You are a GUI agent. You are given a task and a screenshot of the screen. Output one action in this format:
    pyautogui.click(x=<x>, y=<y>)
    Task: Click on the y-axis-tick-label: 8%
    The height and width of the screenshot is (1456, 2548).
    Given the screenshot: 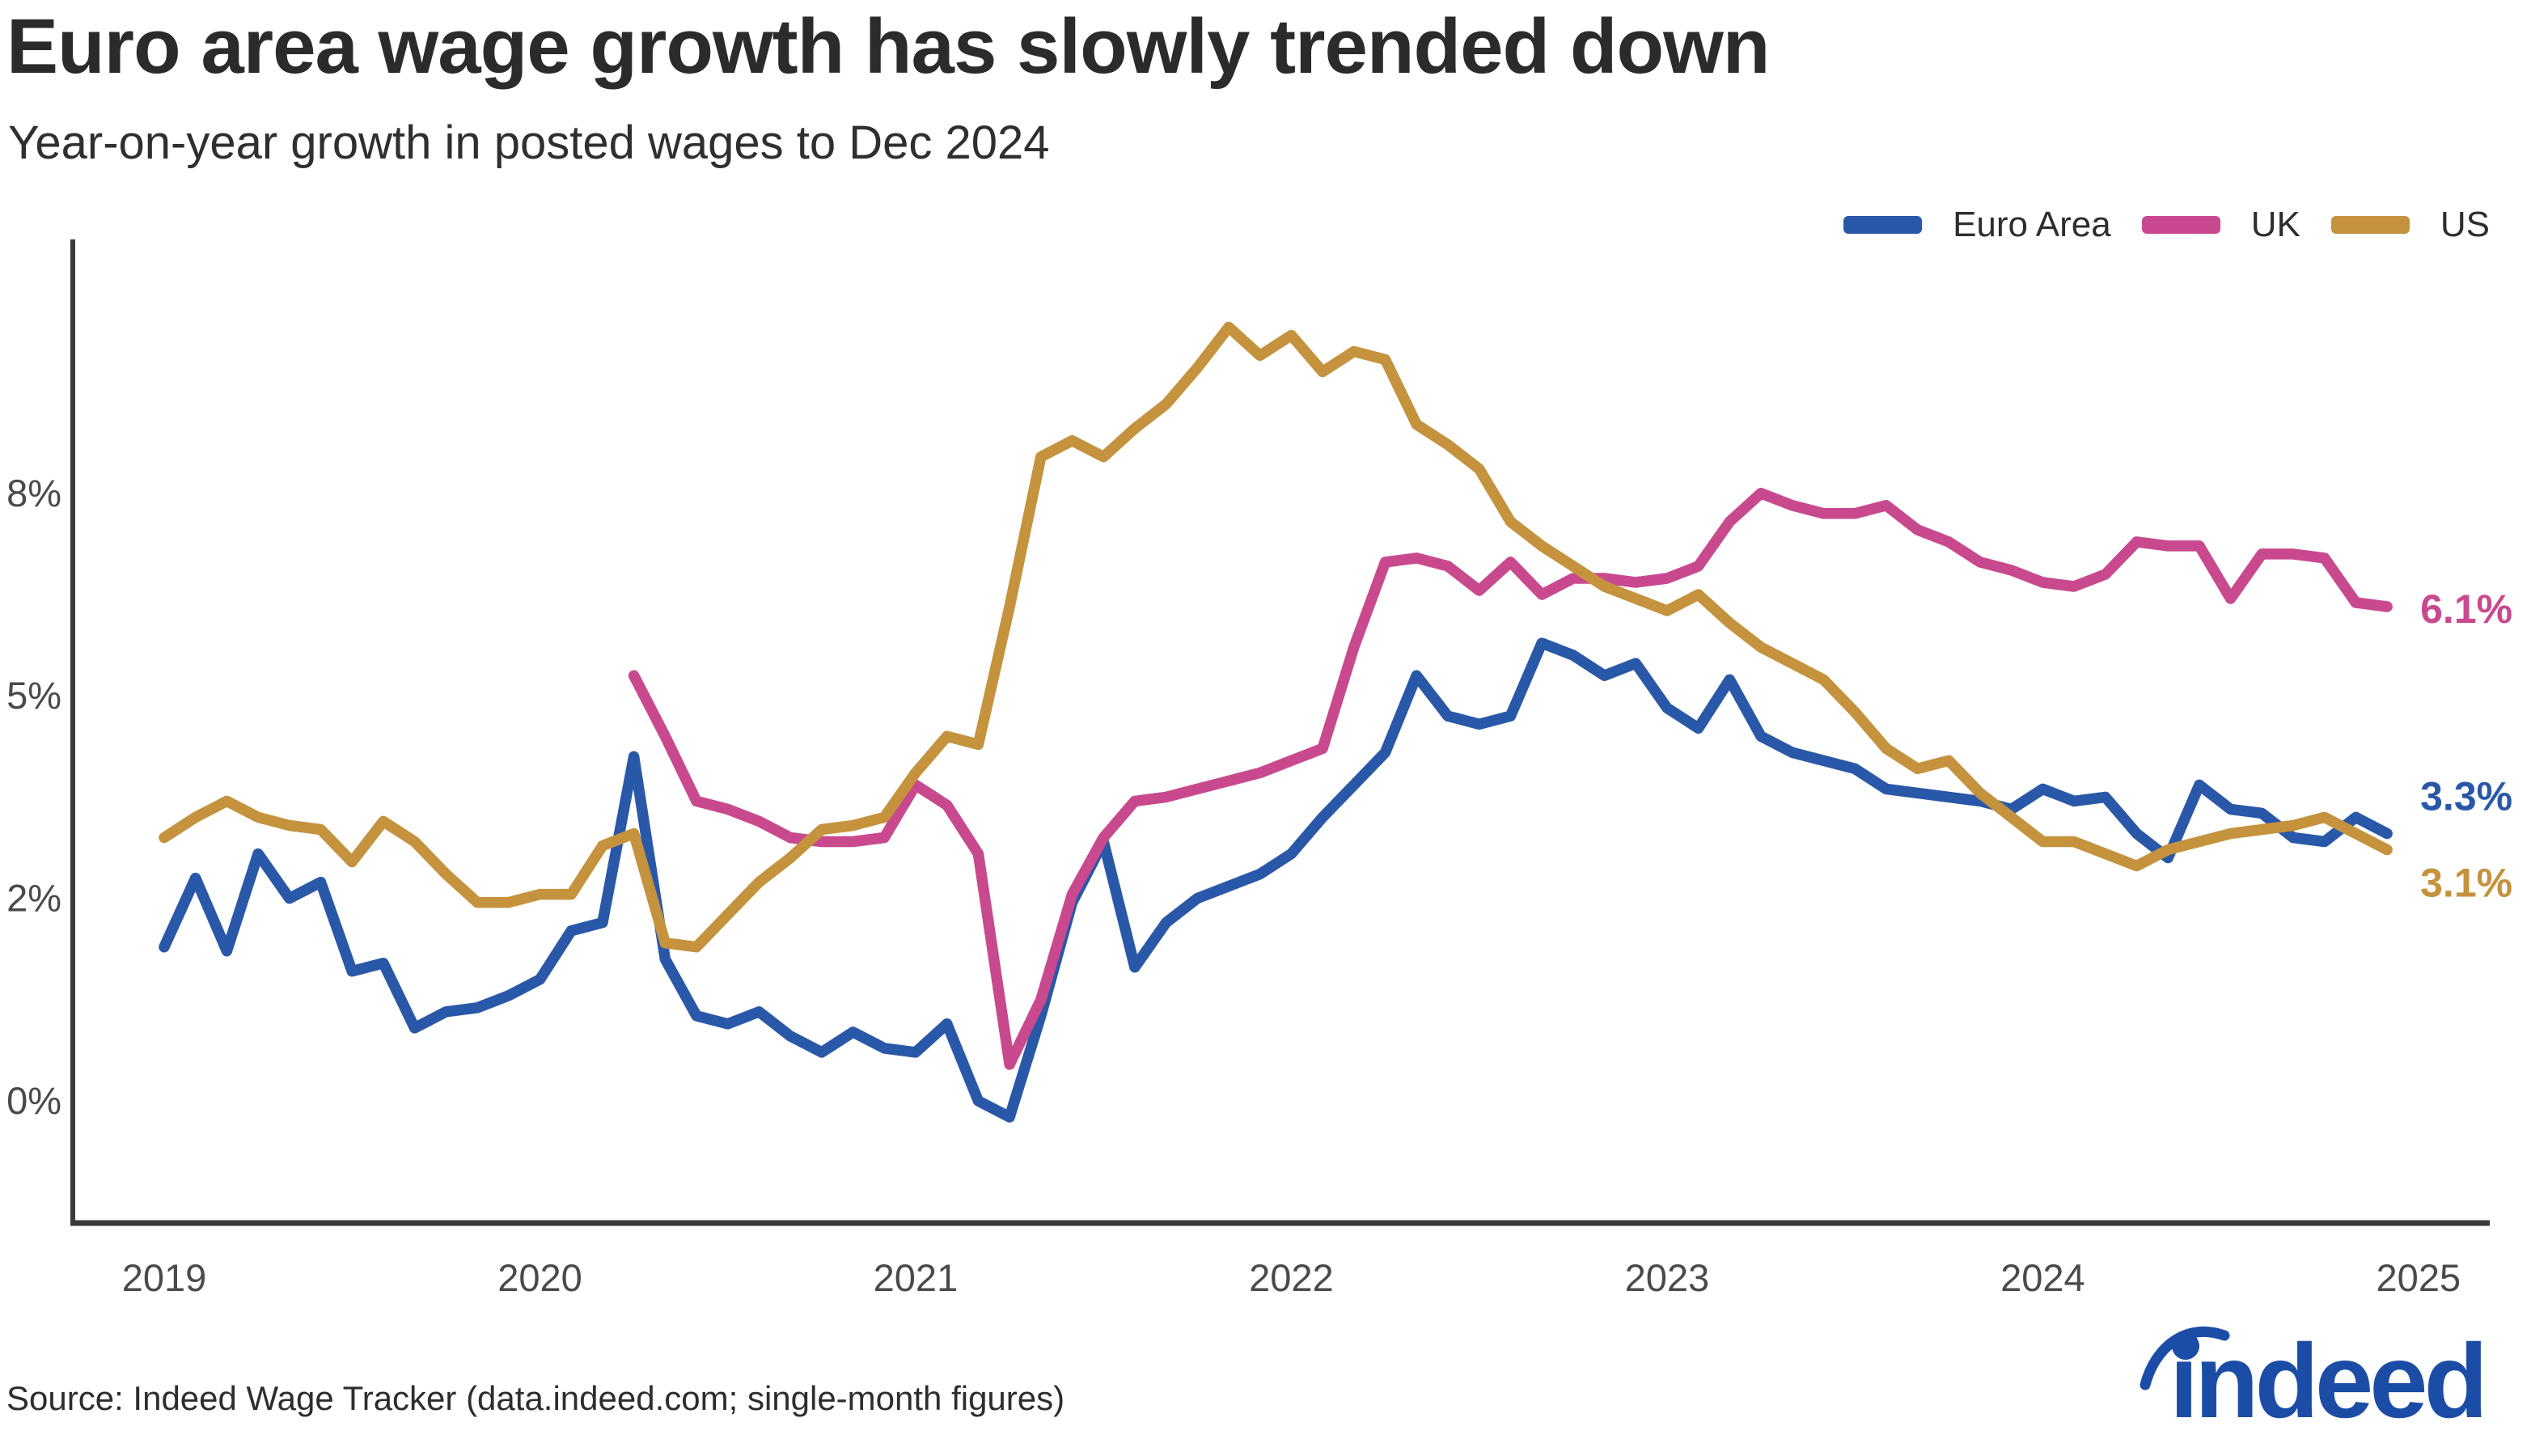 What is the action you would take?
    pyautogui.click(x=33, y=493)
    